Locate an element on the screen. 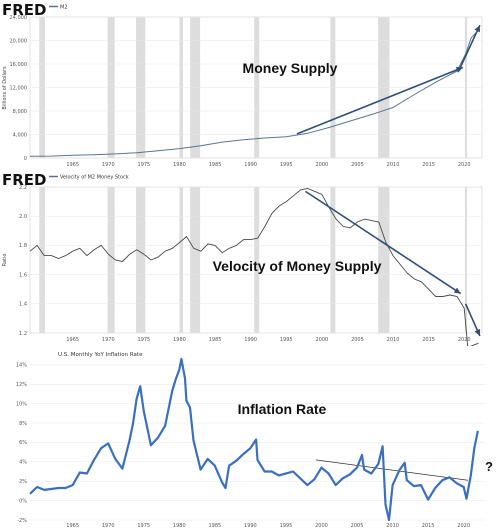 Image resolution: width=500 pixels, height=530 pixels. y-tick-label: 1.8 is located at coordinates (23, 246).